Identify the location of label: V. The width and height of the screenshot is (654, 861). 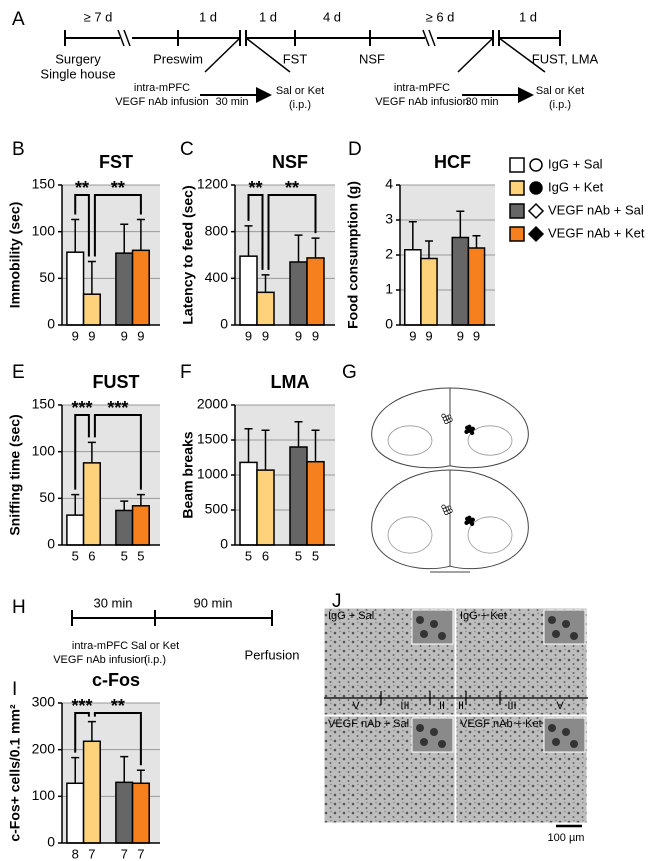
(560, 706).